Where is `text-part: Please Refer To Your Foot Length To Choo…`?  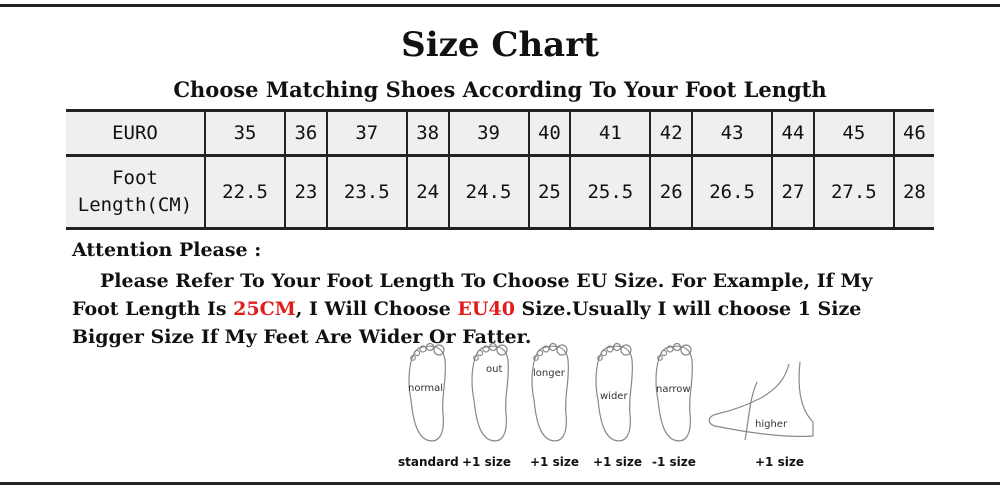
text-part: Please Refer To Your Foot Length To Choo… is located at coordinates (472, 295).